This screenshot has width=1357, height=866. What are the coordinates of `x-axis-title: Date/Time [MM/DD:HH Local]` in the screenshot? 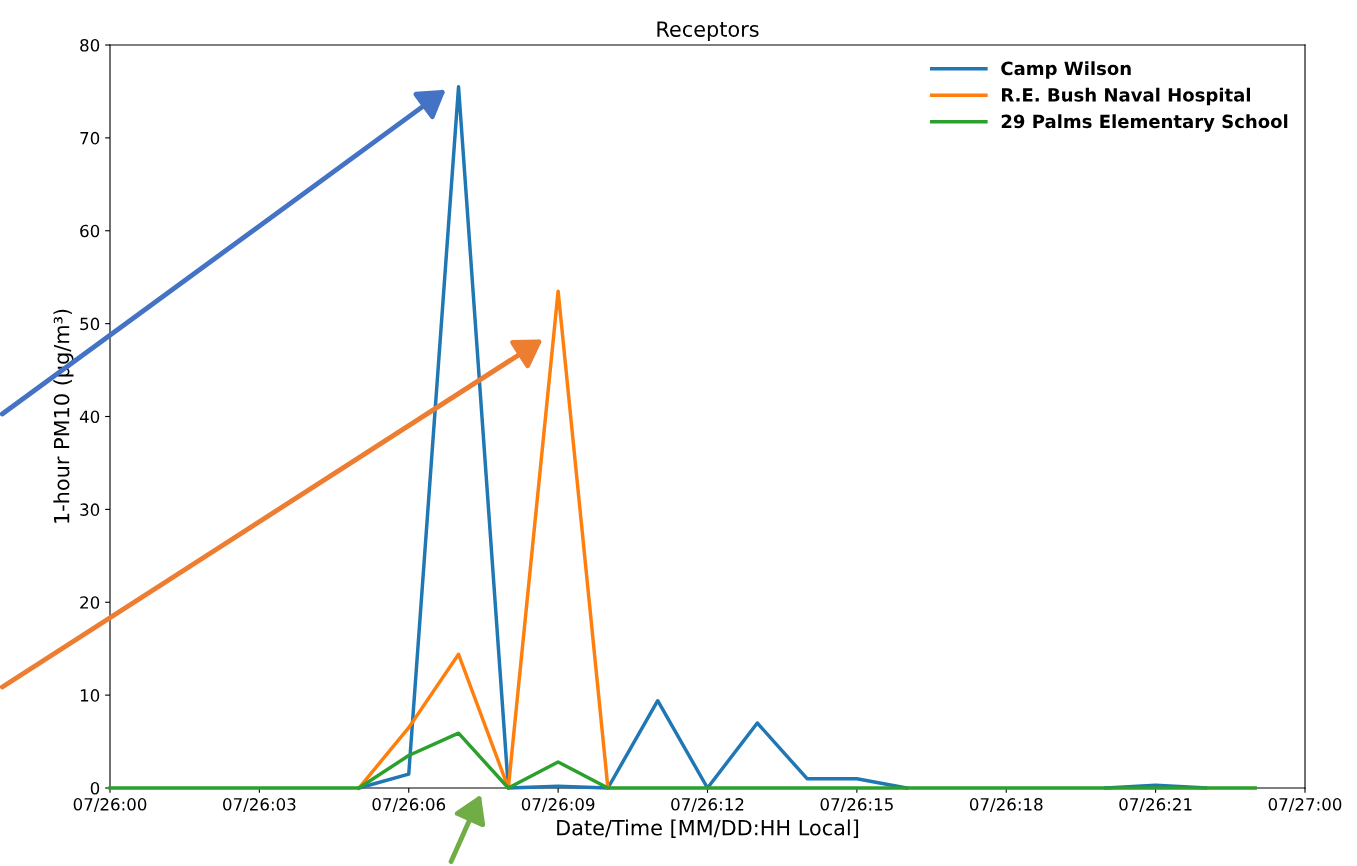 It's located at (708, 828).